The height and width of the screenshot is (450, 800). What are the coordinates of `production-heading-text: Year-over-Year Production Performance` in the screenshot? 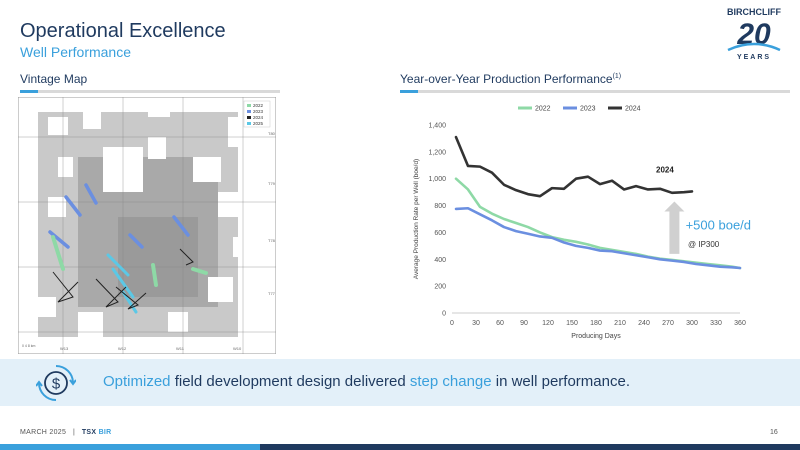 It's located at (506, 79).